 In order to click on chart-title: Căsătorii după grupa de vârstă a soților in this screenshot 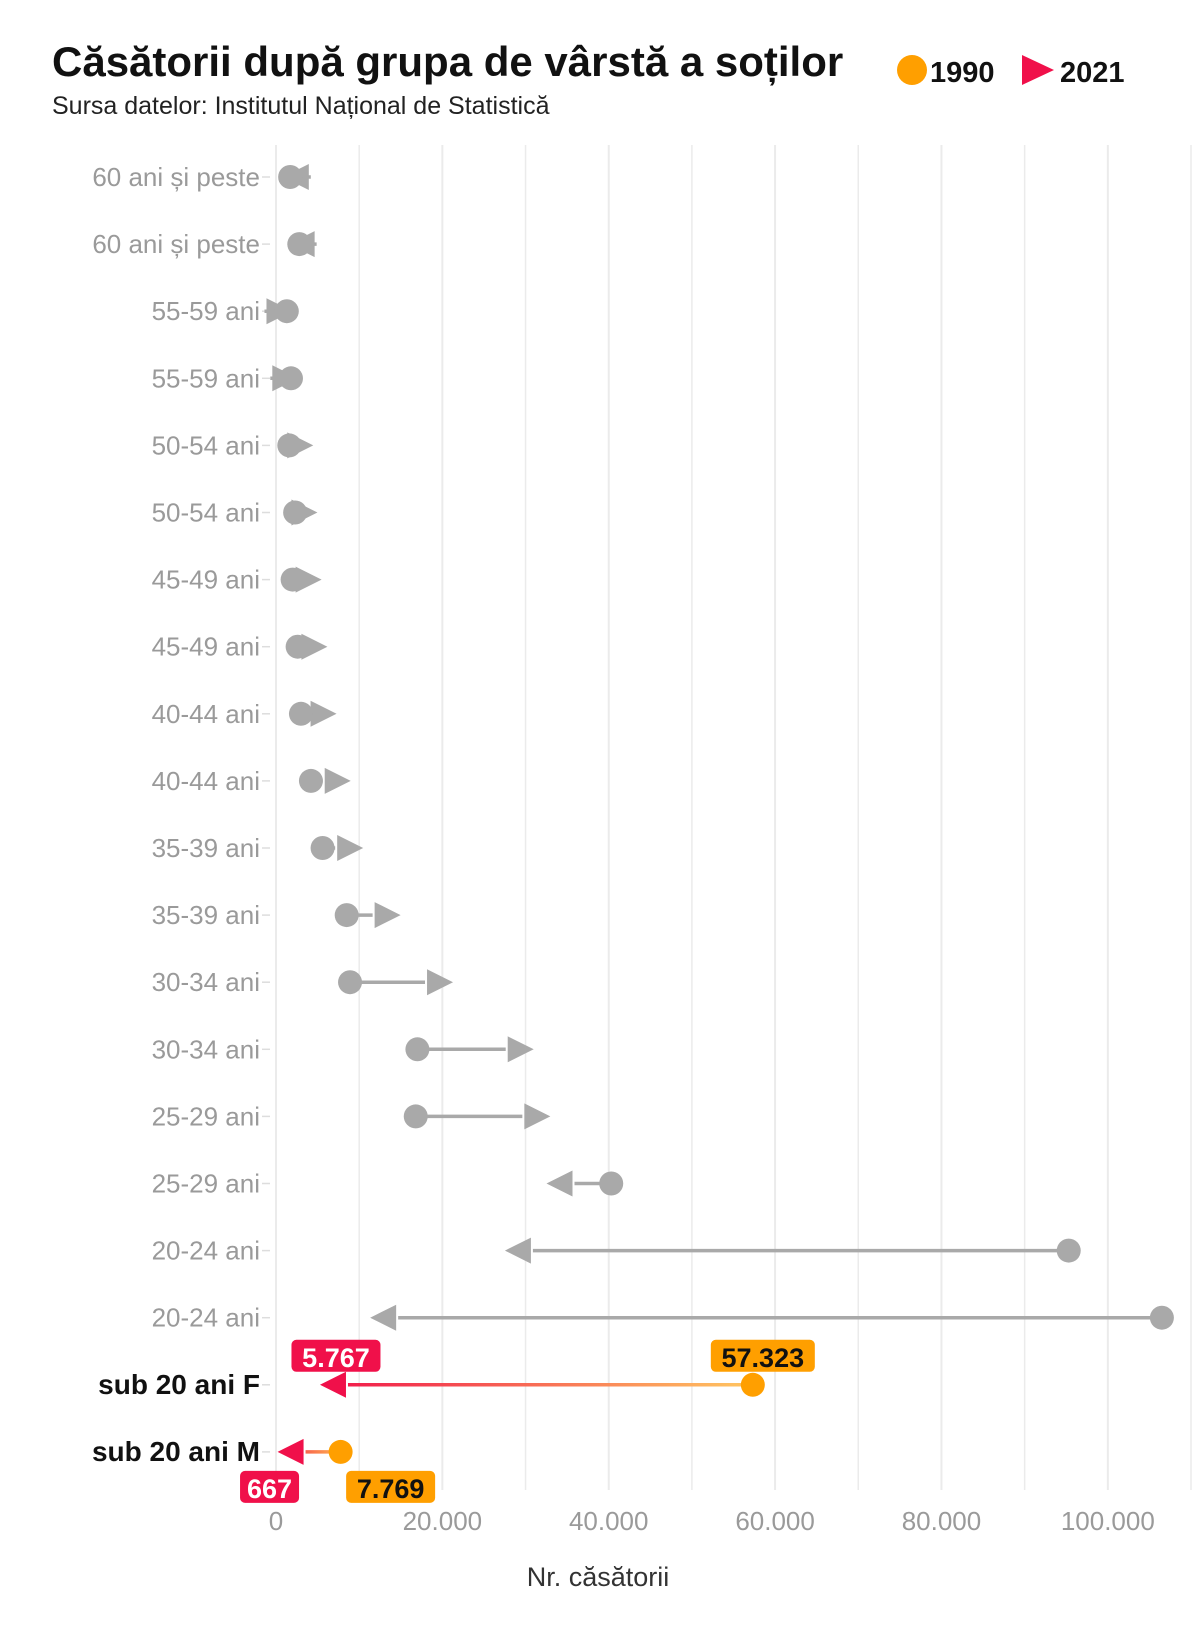, I will do `click(447, 62)`.